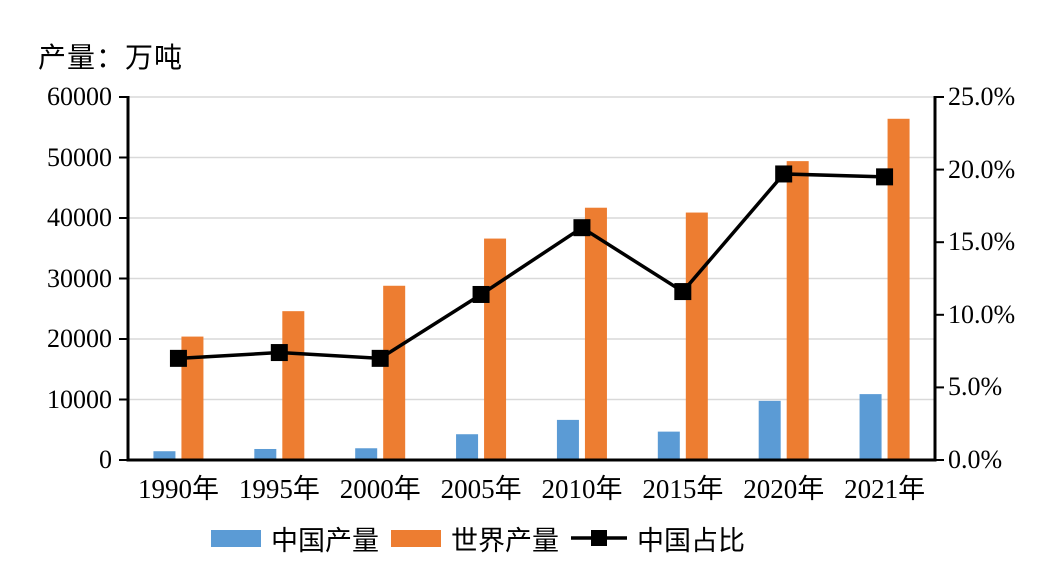 This screenshot has height=564, width=1051. What do you see at coordinates (885, 489) in the screenshot?
I see `x-axis-category-label: 2021年` at bounding box center [885, 489].